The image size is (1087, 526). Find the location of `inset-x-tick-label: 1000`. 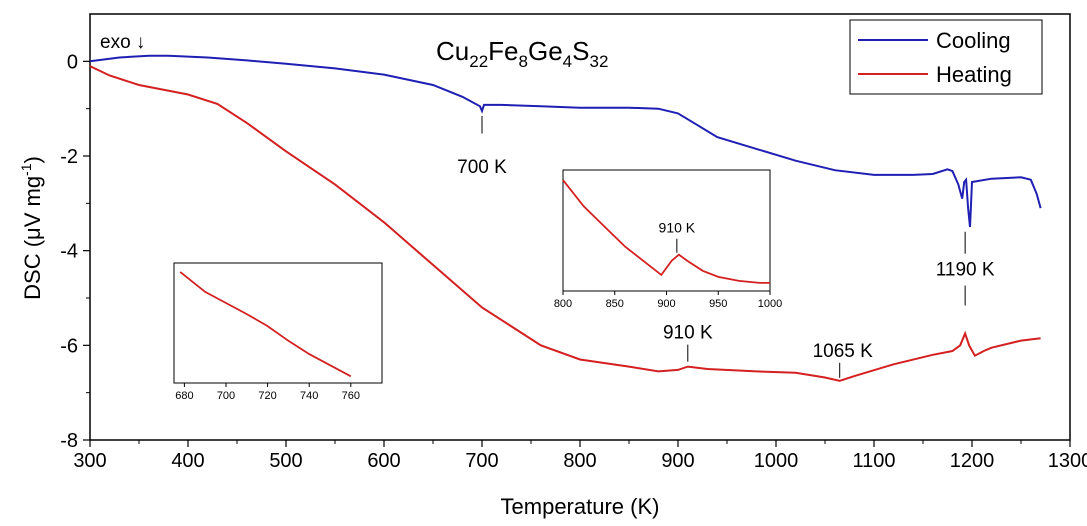

inset-x-tick-label: 1000 is located at coordinates (770, 304).